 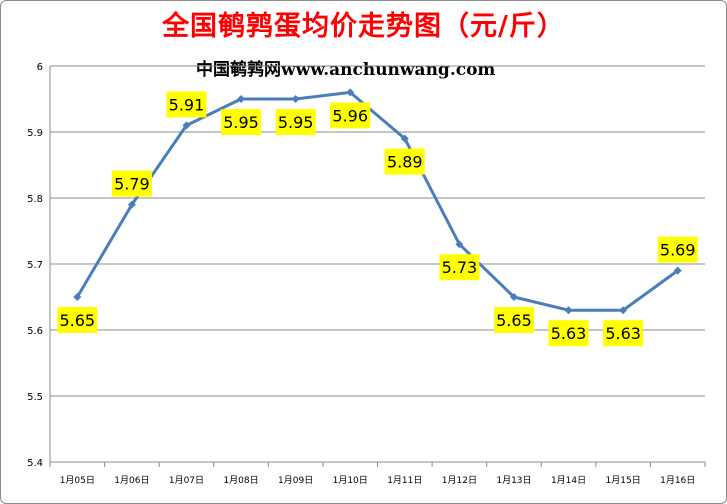 I want to click on x-tick-label: 1月16日, so click(x=677, y=480).